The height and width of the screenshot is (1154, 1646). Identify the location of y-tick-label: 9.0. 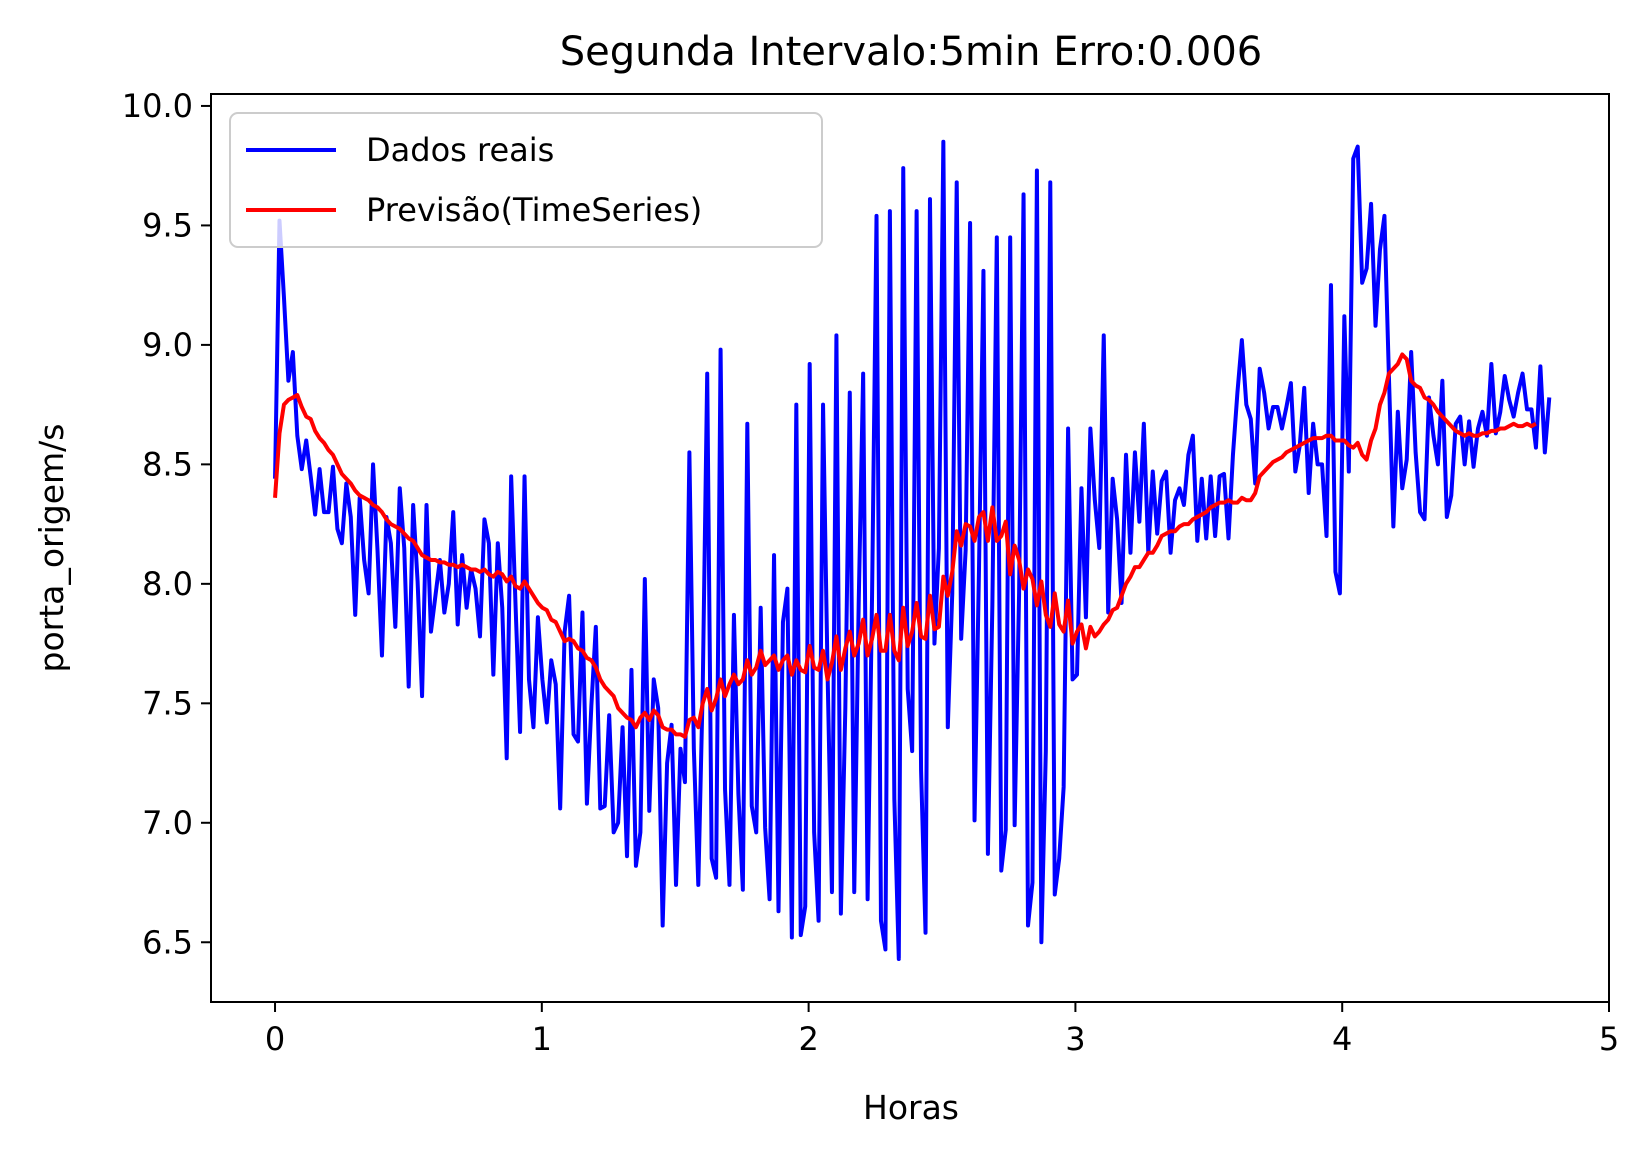
(167, 345).